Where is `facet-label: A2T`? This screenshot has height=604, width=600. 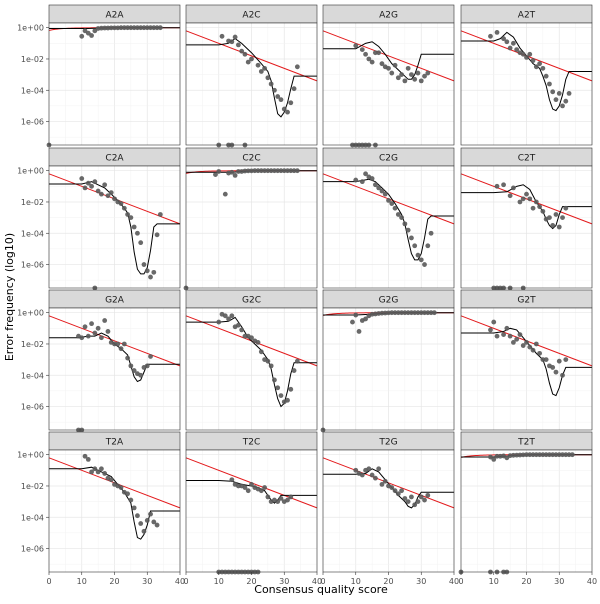
facet-label: A2T is located at coordinates (527, 16).